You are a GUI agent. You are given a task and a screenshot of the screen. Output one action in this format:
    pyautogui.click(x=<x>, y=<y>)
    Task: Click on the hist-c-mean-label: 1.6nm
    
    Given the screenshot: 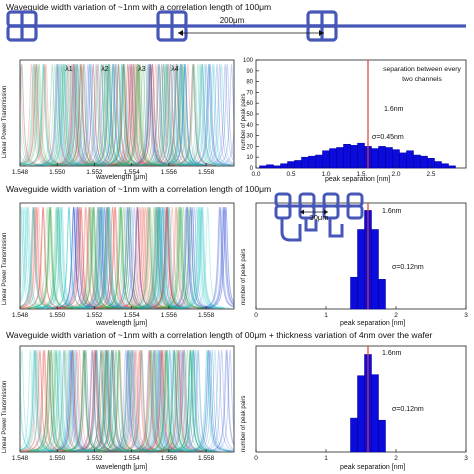 What is the action you would take?
    pyautogui.click(x=391, y=353)
    